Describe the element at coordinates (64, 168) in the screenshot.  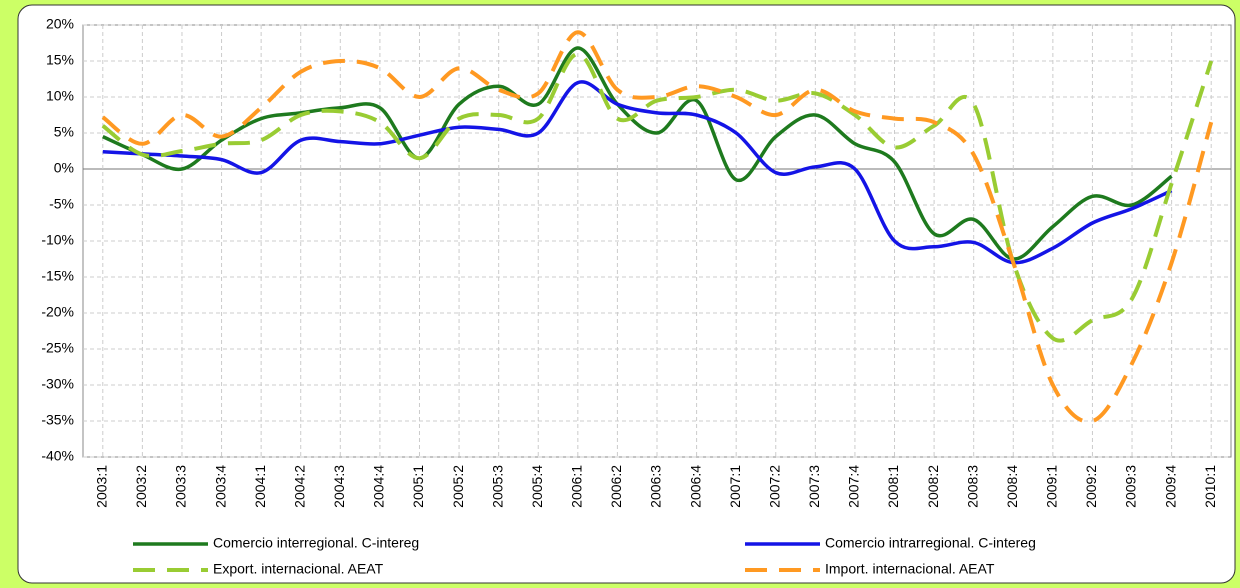
I see `y-tick-label: 0%` at that location.